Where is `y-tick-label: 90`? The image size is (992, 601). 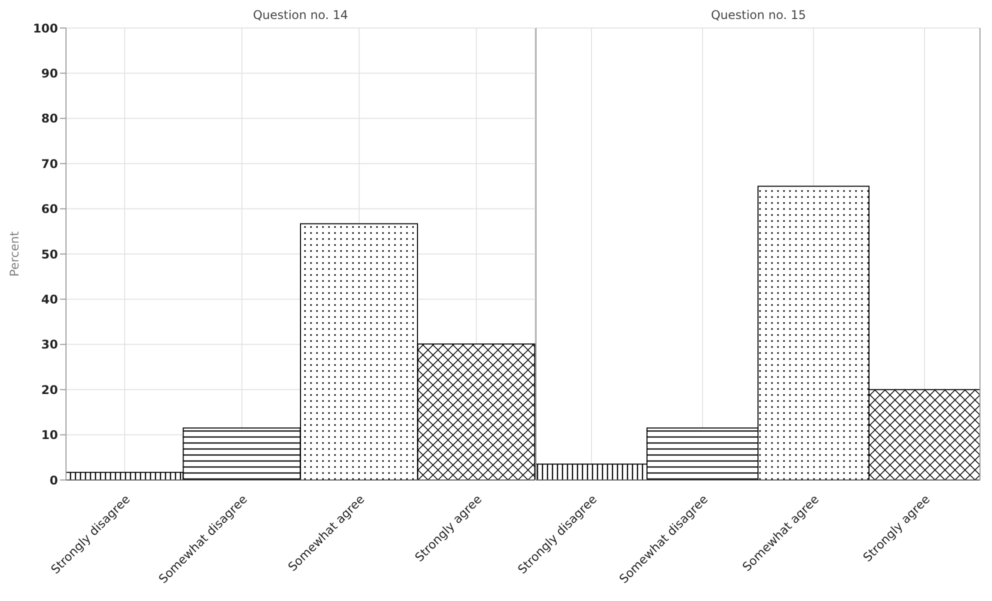 y-tick-label: 90 is located at coordinates (49, 73).